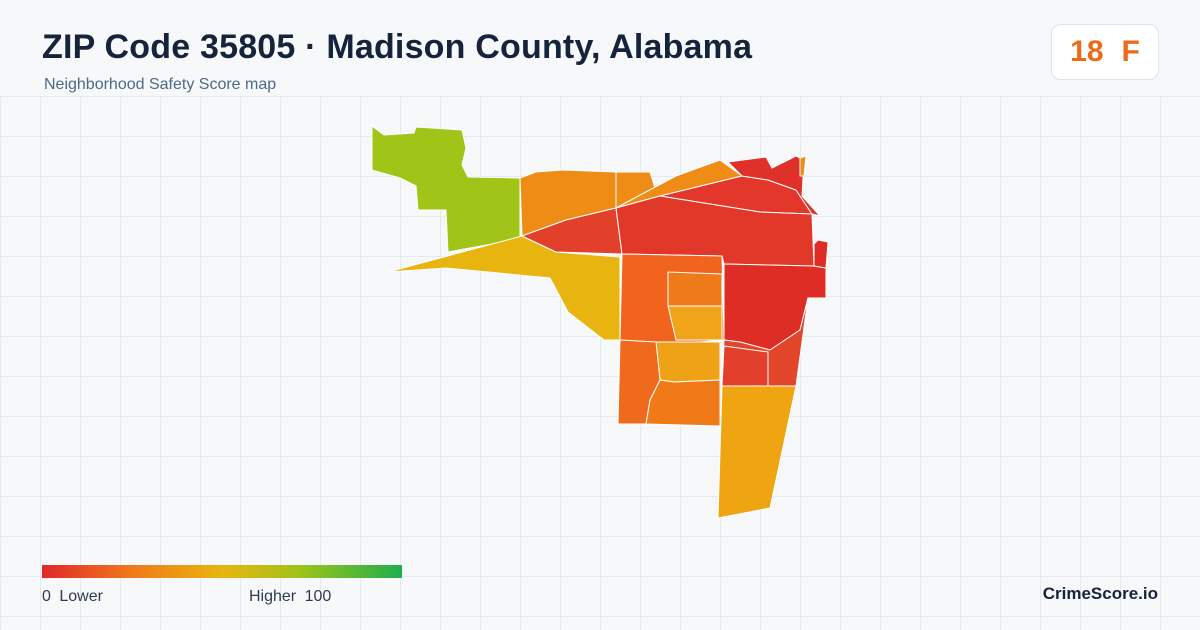 This screenshot has height=630, width=1200. Describe the element at coordinates (821, 254) in the screenshot. I see `region-east-edge` at that location.